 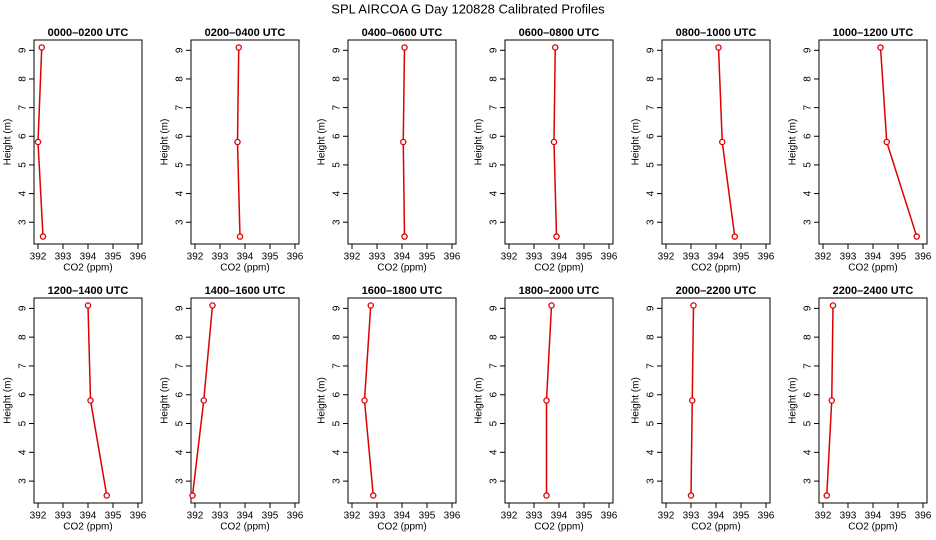 I want to click on panel-title: 1000–1200 UTC, so click(x=873, y=33).